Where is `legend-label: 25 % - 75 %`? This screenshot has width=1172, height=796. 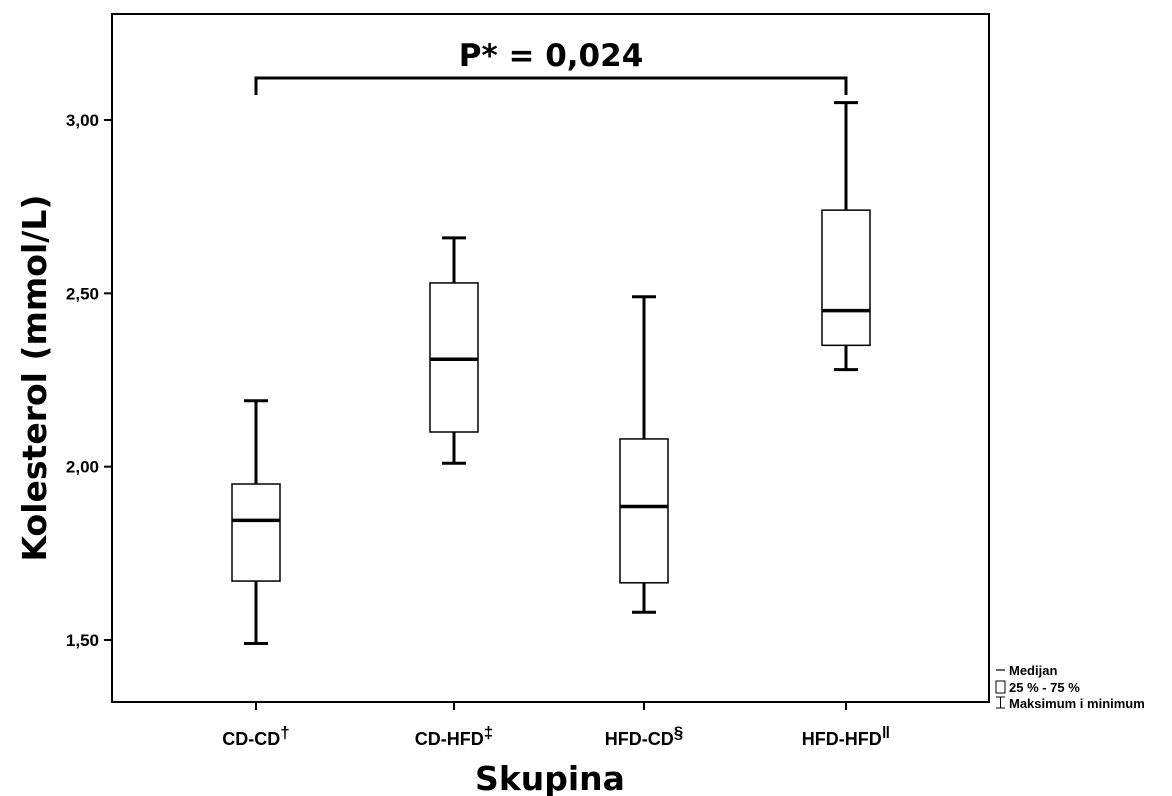
legend-label: 25 % - 75 % is located at coordinates (1044, 687).